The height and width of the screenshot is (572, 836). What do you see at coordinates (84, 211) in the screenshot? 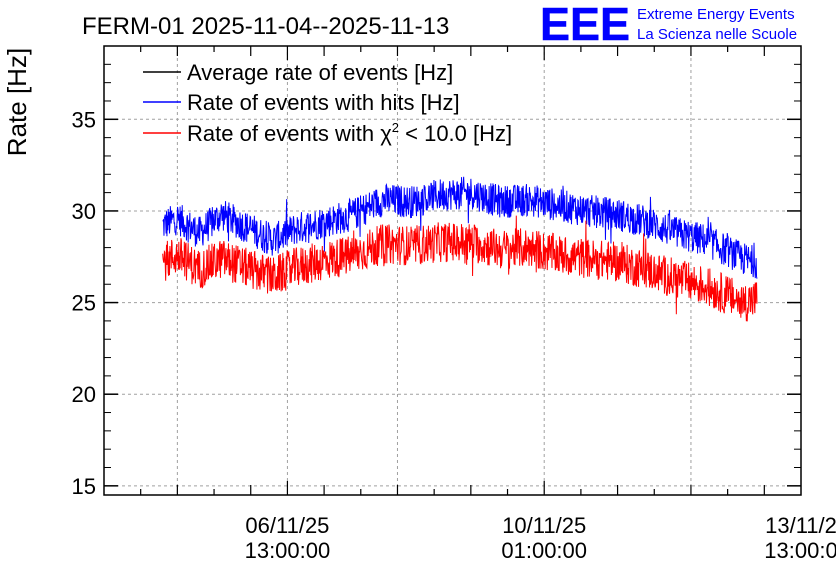
I see `y-tick-label: 30` at bounding box center [84, 211].